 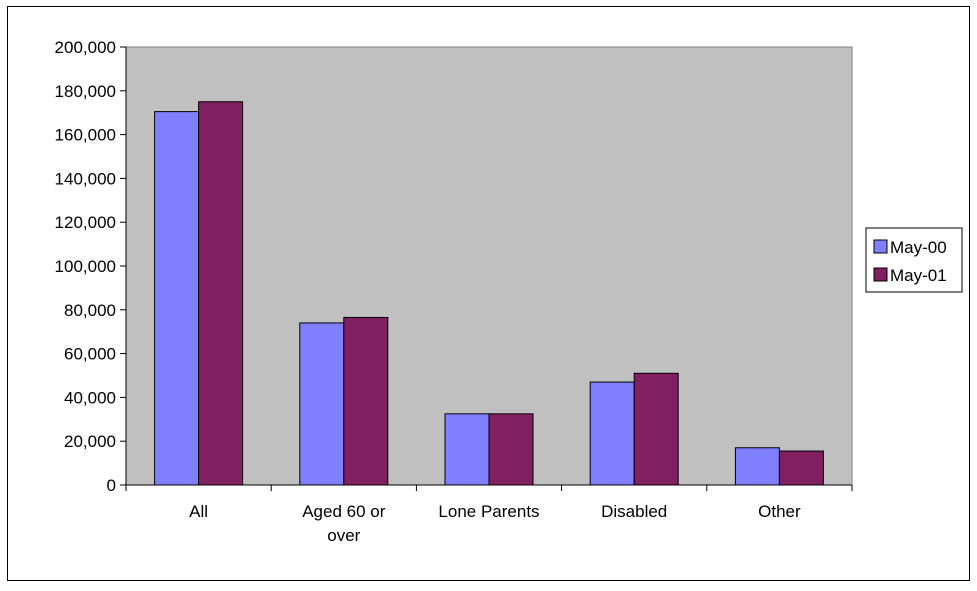 I want to click on y-tick-label: 60,000, so click(x=90, y=354).